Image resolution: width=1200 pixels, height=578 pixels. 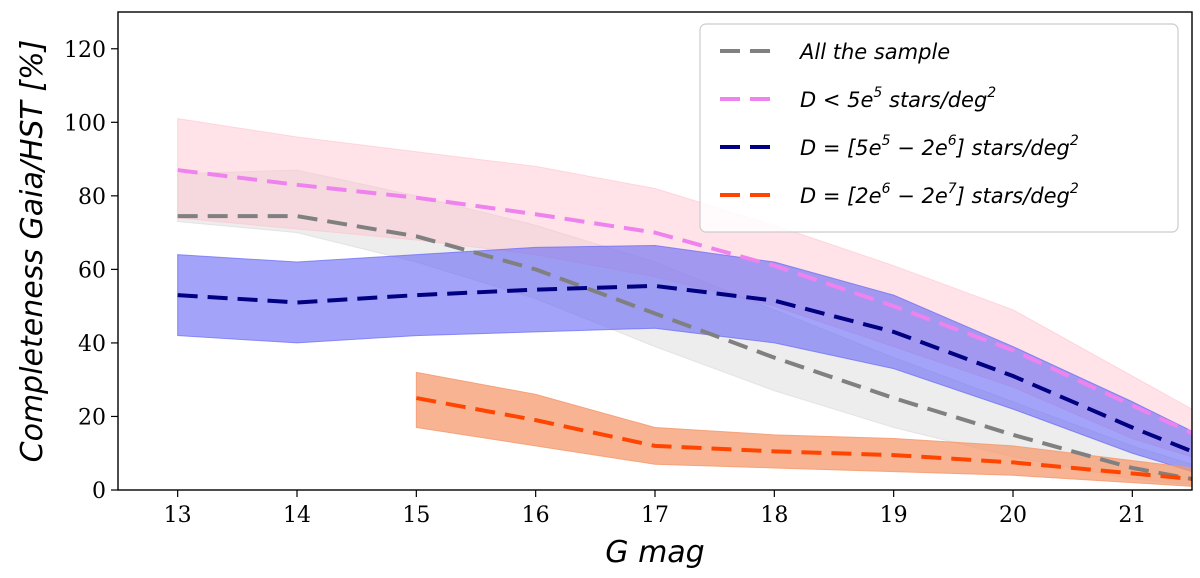 What do you see at coordinates (416, 515) in the screenshot?
I see `x-tick-label: 15` at bounding box center [416, 515].